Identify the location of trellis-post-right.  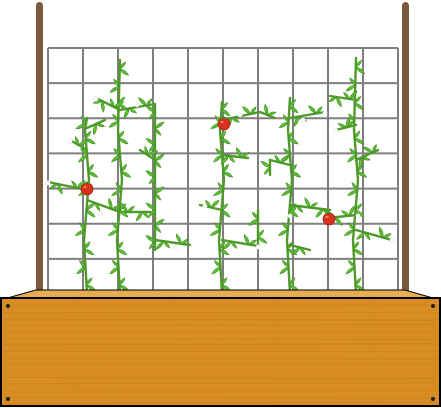
(405, 150).